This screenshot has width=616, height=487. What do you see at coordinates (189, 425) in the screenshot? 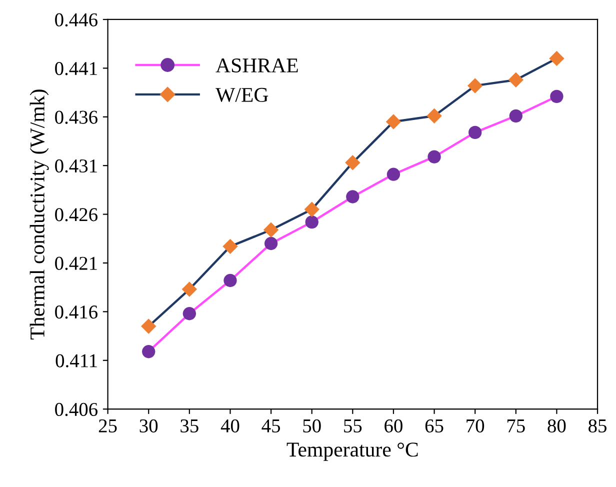
I see `x-tick-label: 35` at bounding box center [189, 425].